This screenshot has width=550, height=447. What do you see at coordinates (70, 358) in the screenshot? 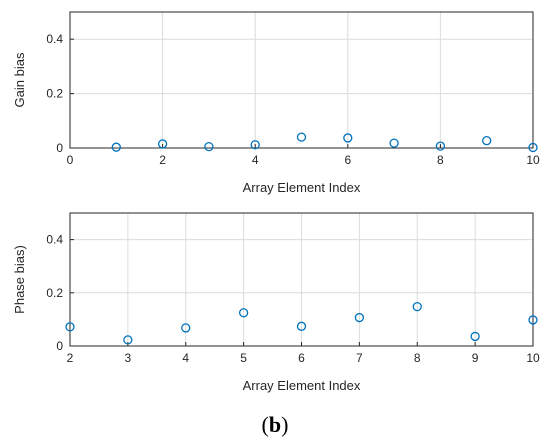
I see `phase-x-tick-label-0: 2` at bounding box center [70, 358].